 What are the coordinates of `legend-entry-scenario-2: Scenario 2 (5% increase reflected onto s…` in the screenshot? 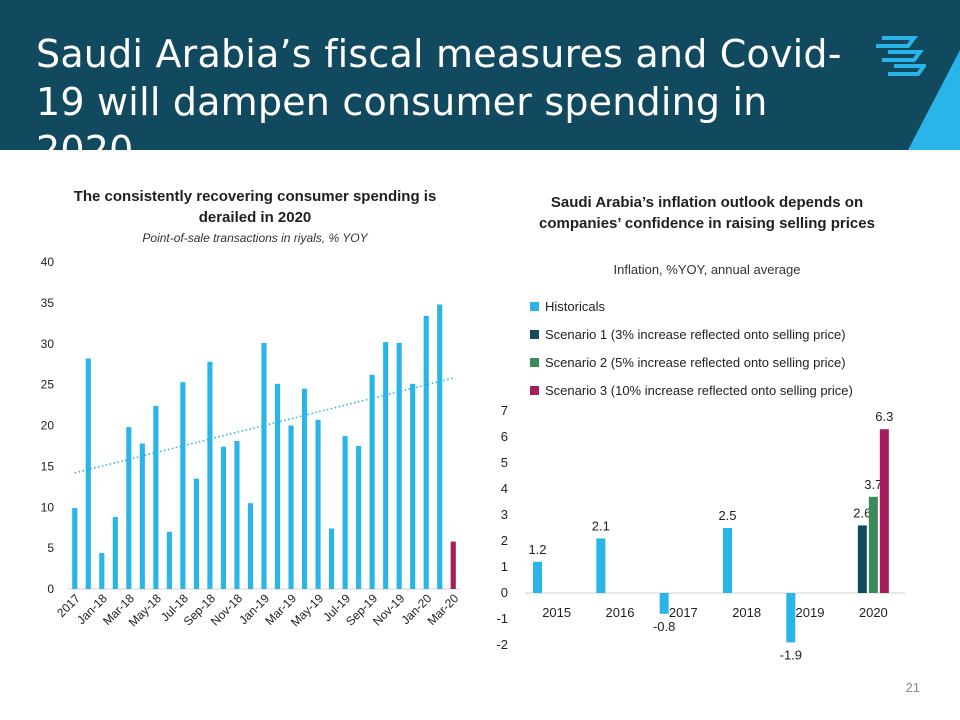 It's located at (691, 362).